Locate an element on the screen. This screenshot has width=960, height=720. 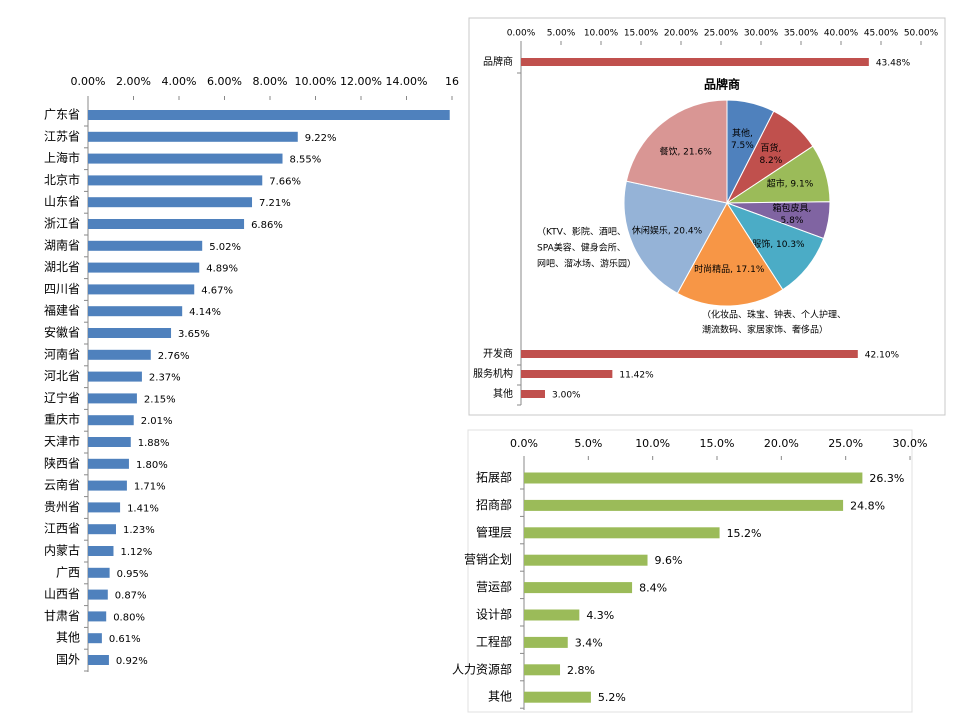
slice-label: 服饰, 10.3% is located at coordinates (778, 244).